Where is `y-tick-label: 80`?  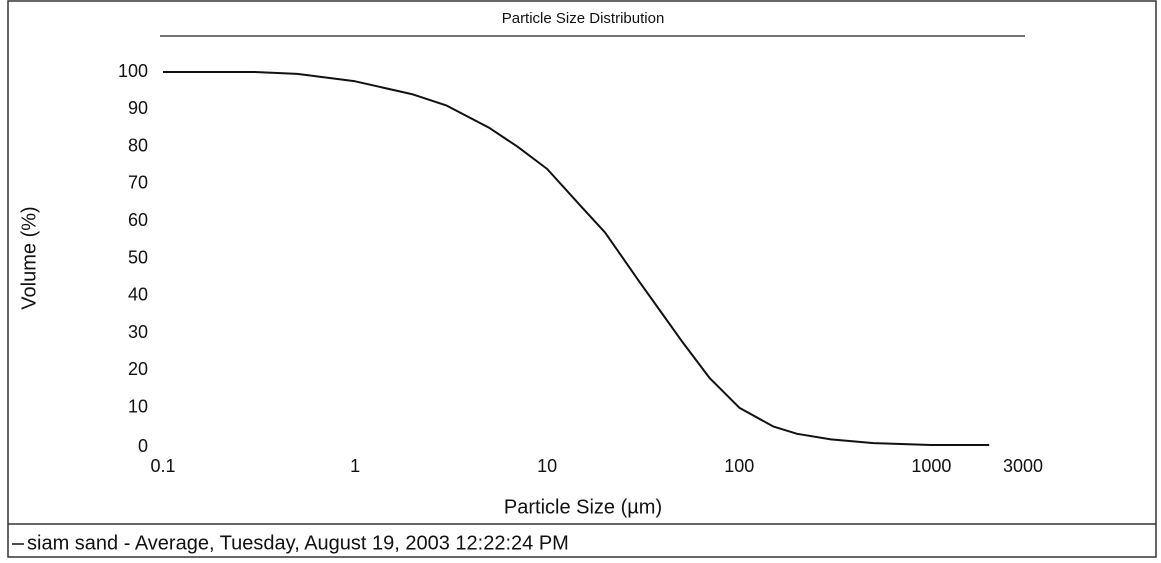 y-tick-label: 80 is located at coordinates (138, 145).